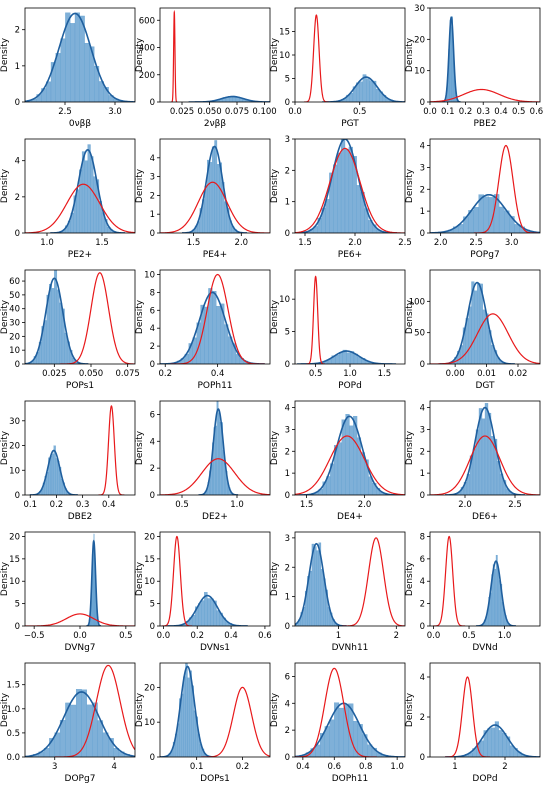 This screenshot has width=550, height=785. What do you see at coordinates (448, 112) in the screenshot?
I see `x-tick-label: 0.1` at bounding box center [448, 112].